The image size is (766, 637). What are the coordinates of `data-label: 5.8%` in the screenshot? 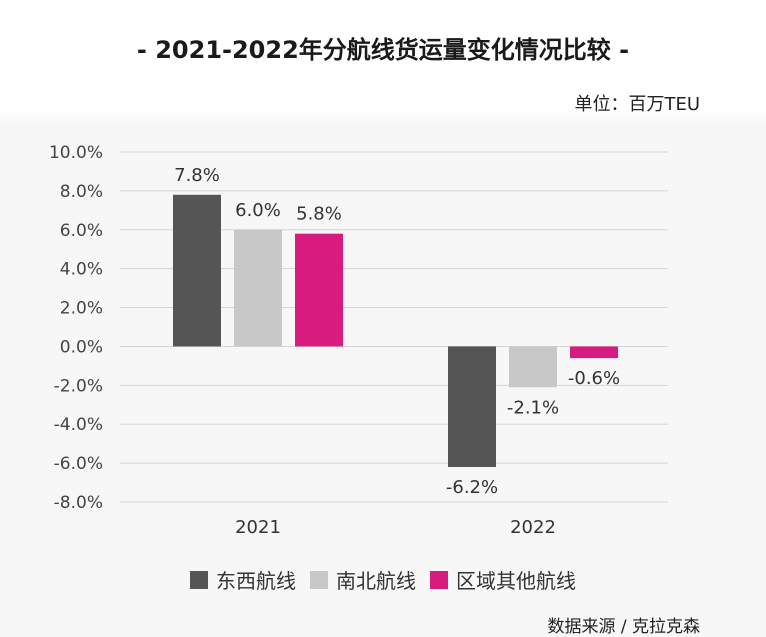 It's located at (319, 214).